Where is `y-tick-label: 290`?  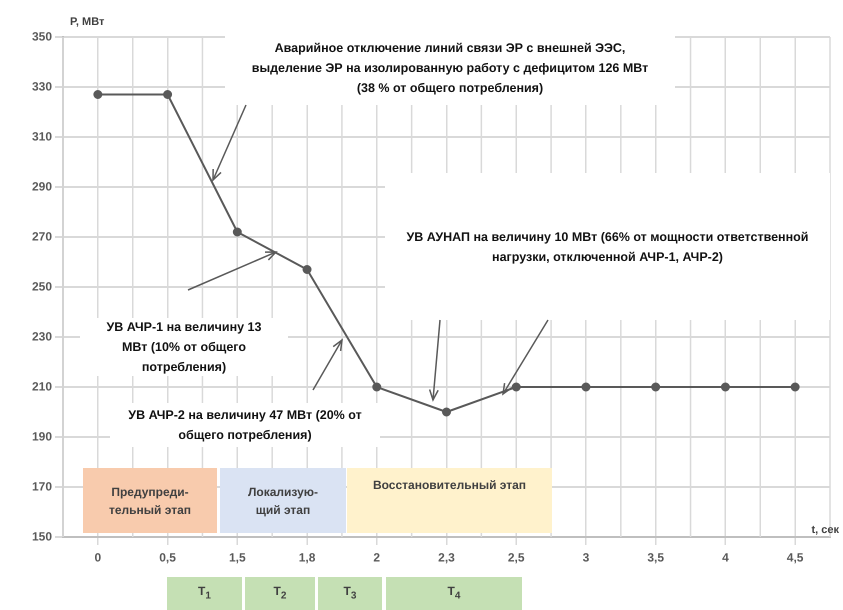
y-tick-label: 290 is located at coordinates (42, 186).